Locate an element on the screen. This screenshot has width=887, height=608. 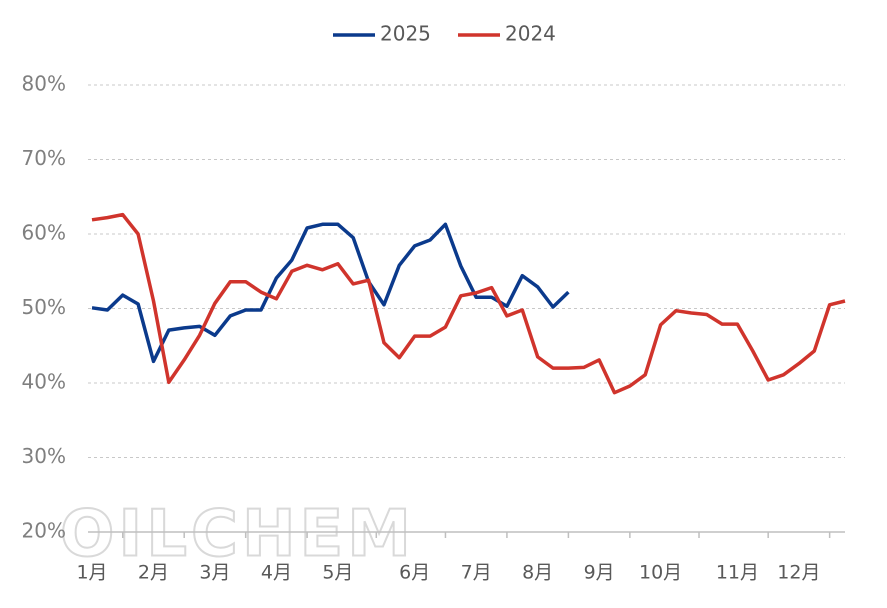
x-tick-label: 1月 is located at coordinates (91, 573).